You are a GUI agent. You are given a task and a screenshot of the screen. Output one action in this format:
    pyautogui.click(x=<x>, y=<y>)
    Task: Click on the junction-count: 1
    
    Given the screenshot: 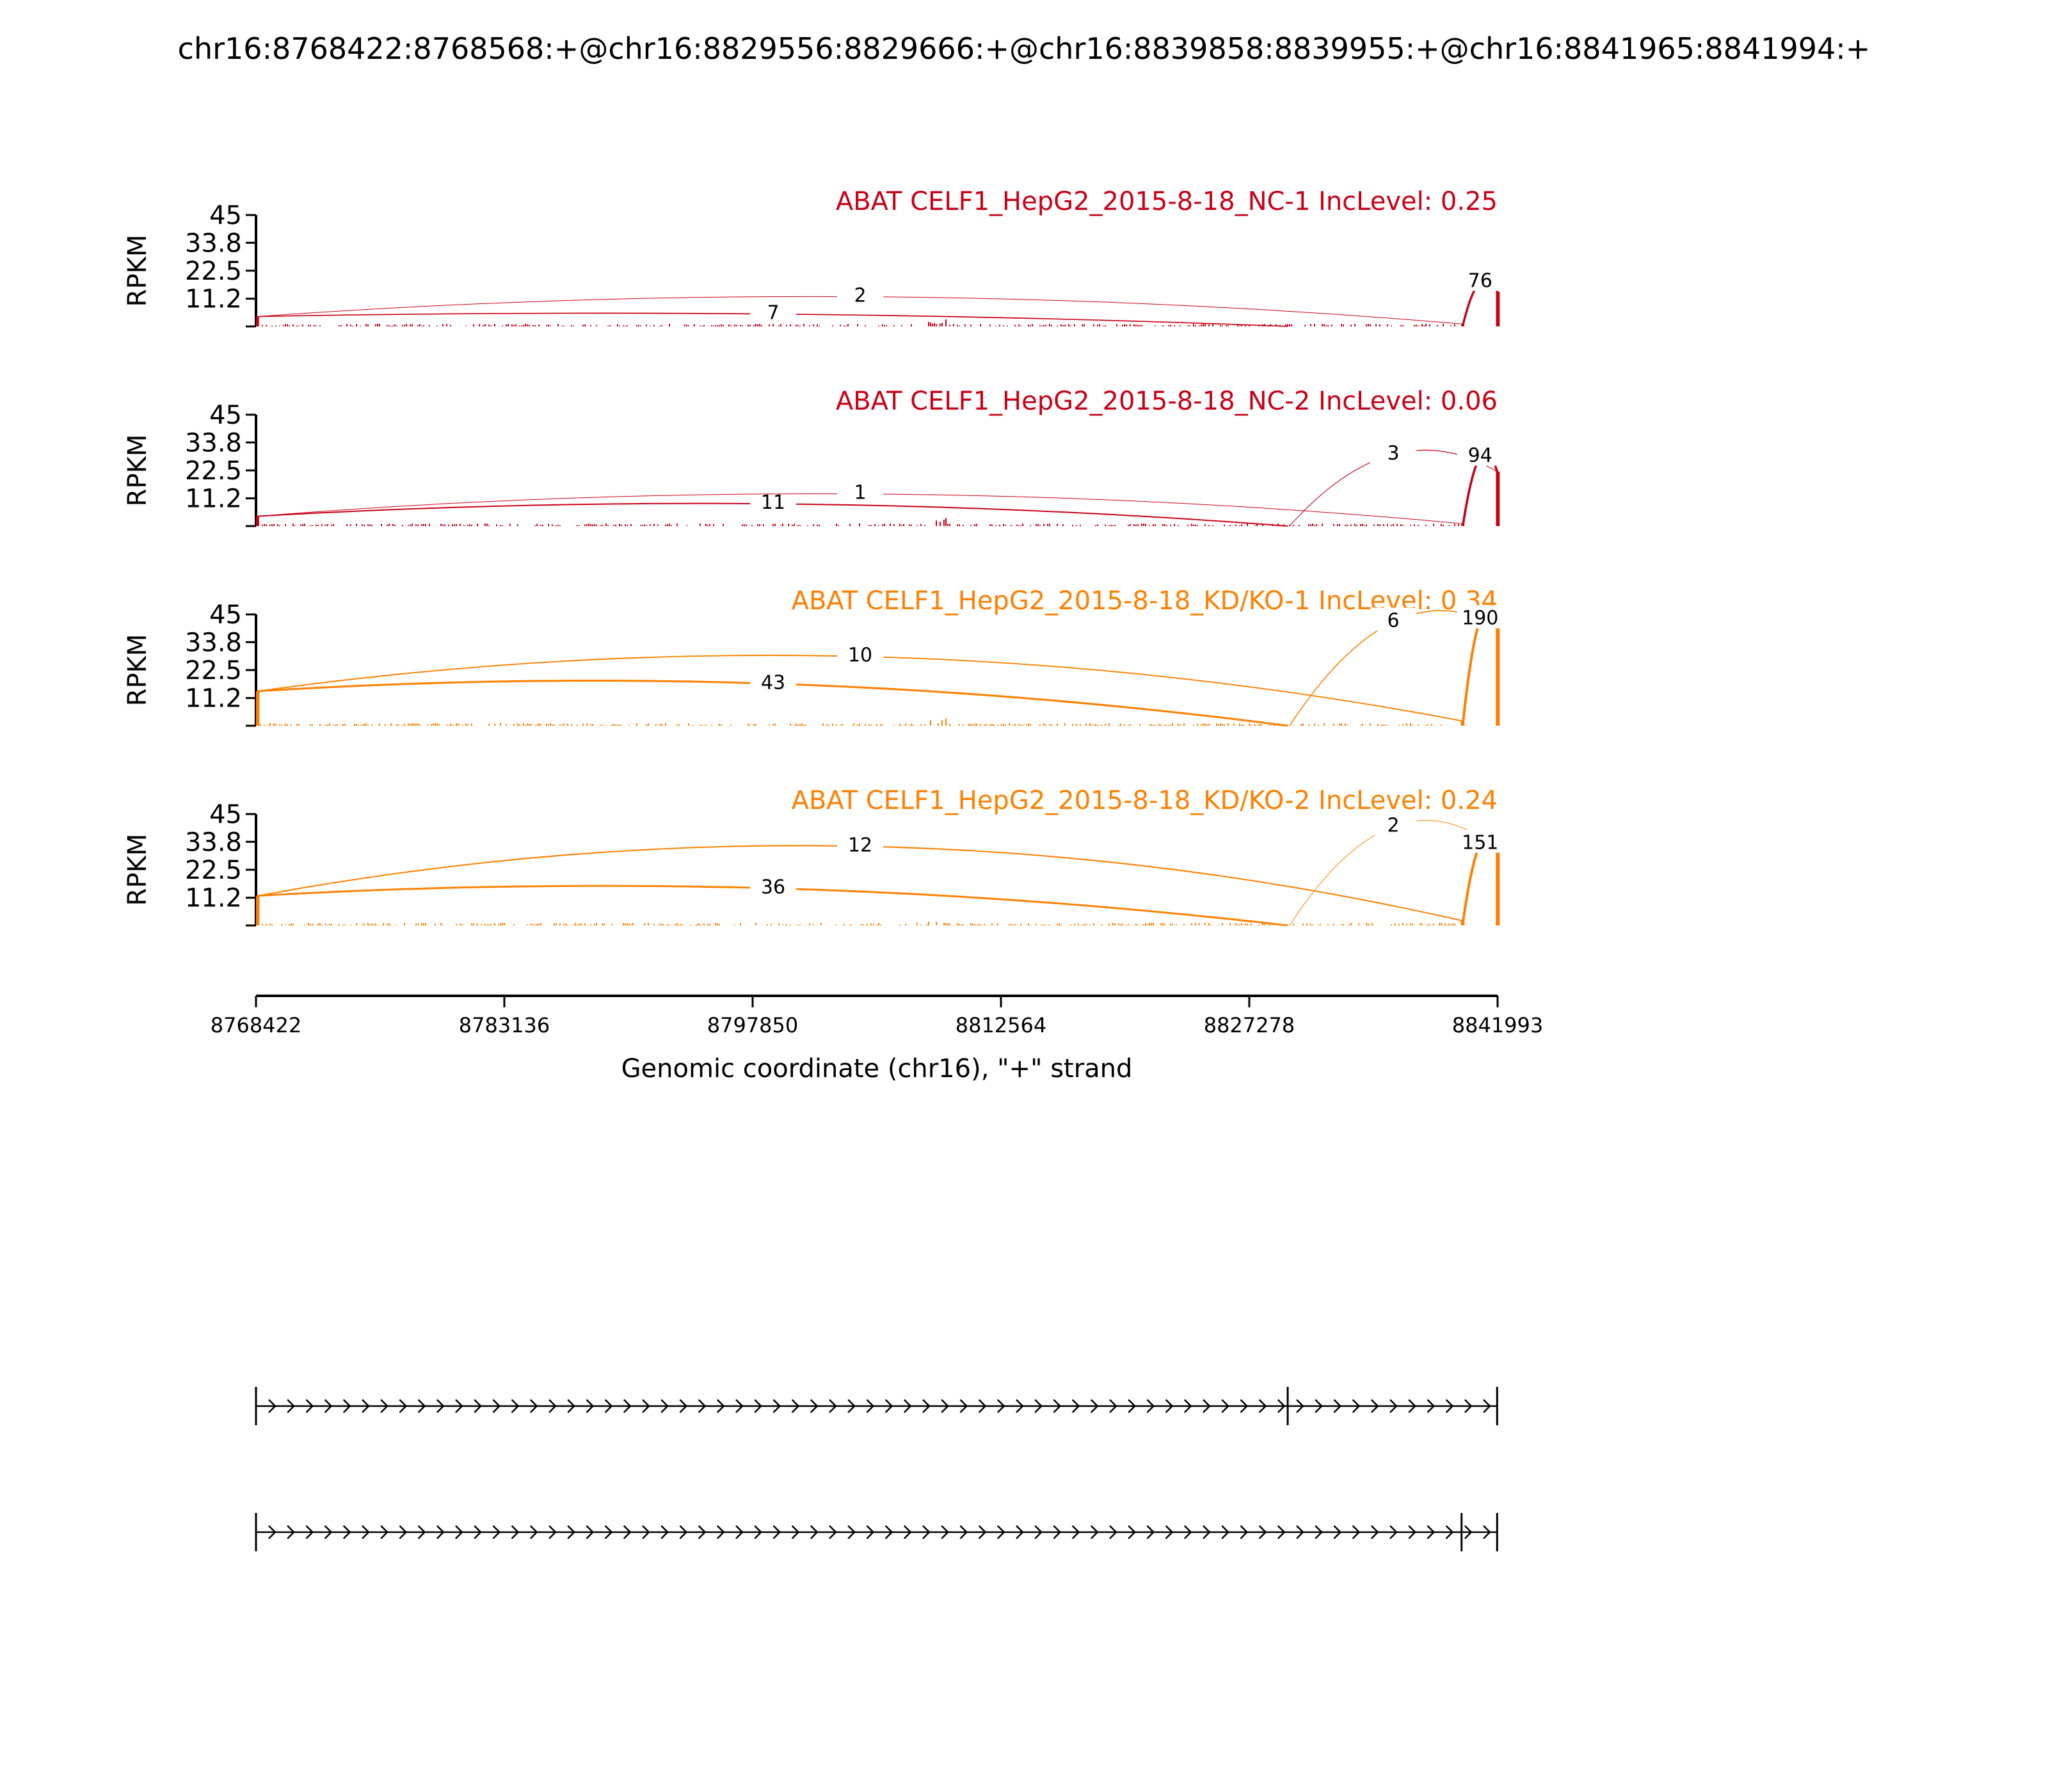 What is the action you would take?
    pyautogui.click(x=860, y=493)
    